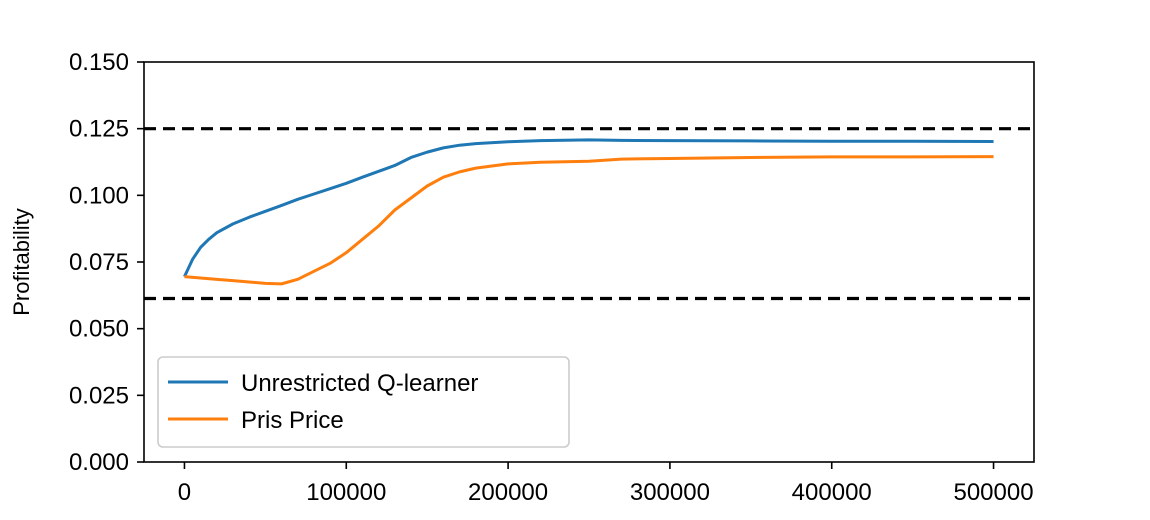  Describe the element at coordinates (99, 262) in the screenshot. I see `y-tick-label: 0.075` at that location.